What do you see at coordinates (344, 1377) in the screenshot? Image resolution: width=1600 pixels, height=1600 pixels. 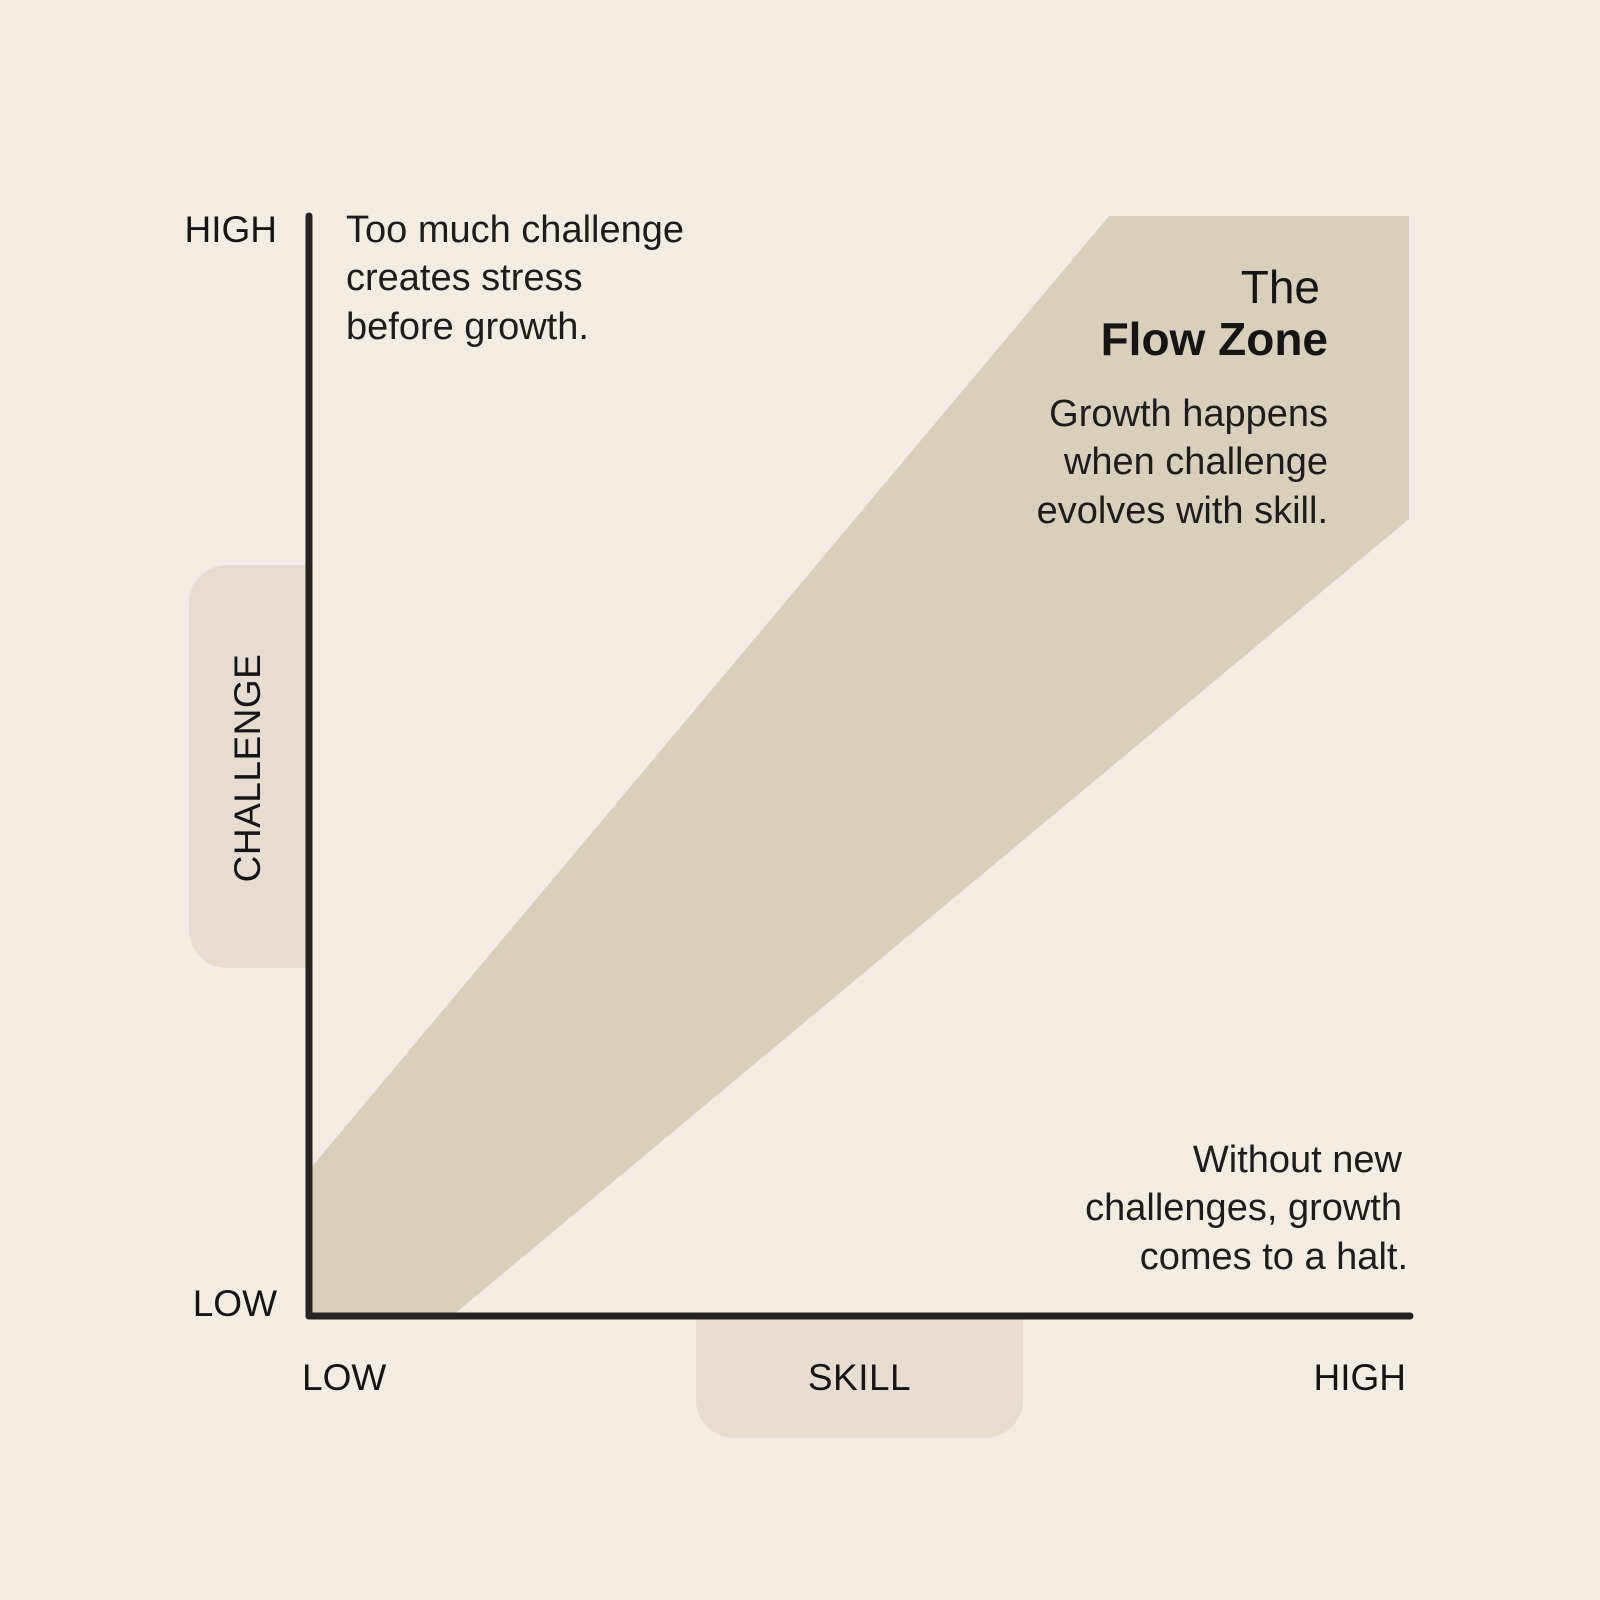 I see `x-axis-low-label: LOW` at bounding box center [344, 1377].